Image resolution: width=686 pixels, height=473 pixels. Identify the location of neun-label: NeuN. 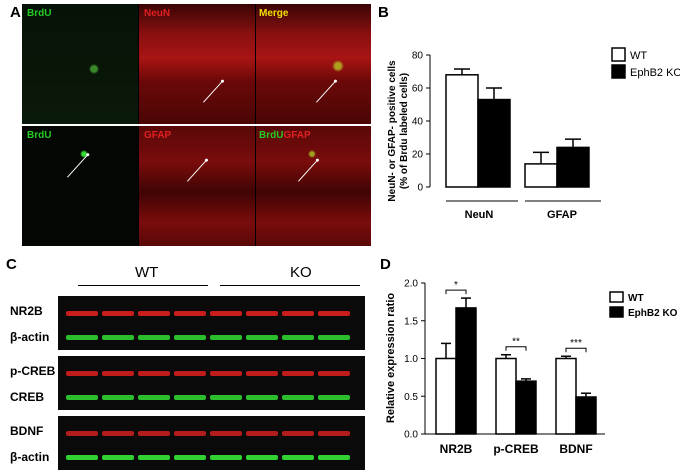
(157, 13).